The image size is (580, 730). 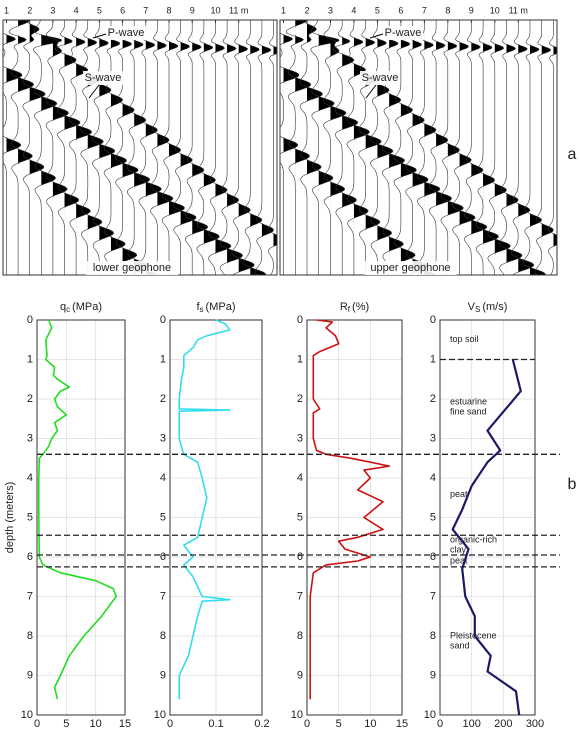 I want to click on title-part: (MPa), so click(x=87, y=307).